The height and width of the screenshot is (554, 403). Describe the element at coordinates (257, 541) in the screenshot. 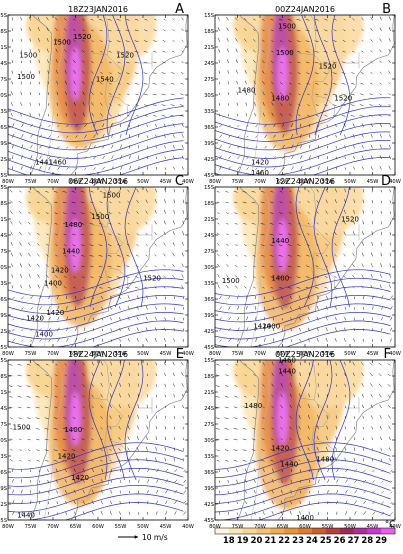

I see `colorbar-tick-label: 20` at that location.